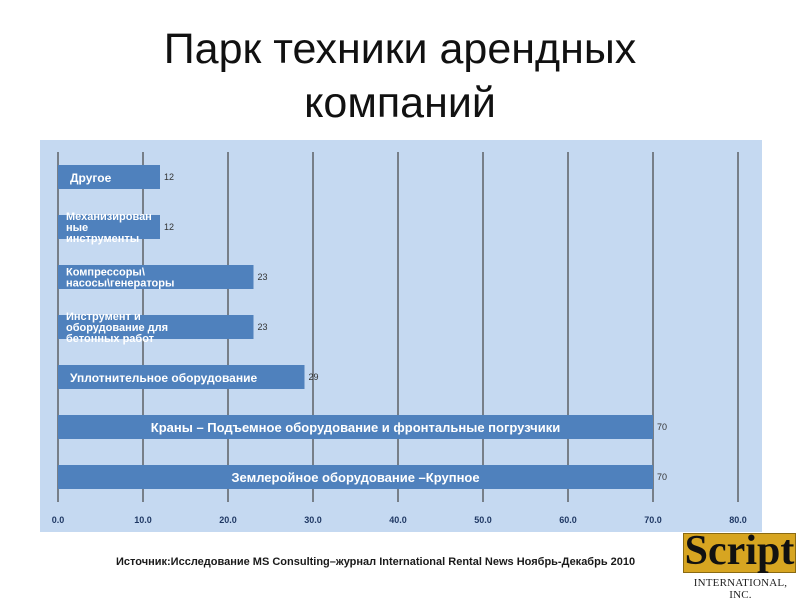 The height and width of the screenshot is (601, 800). I want to click on x-tick-label: 70.0, so click(653, 520).